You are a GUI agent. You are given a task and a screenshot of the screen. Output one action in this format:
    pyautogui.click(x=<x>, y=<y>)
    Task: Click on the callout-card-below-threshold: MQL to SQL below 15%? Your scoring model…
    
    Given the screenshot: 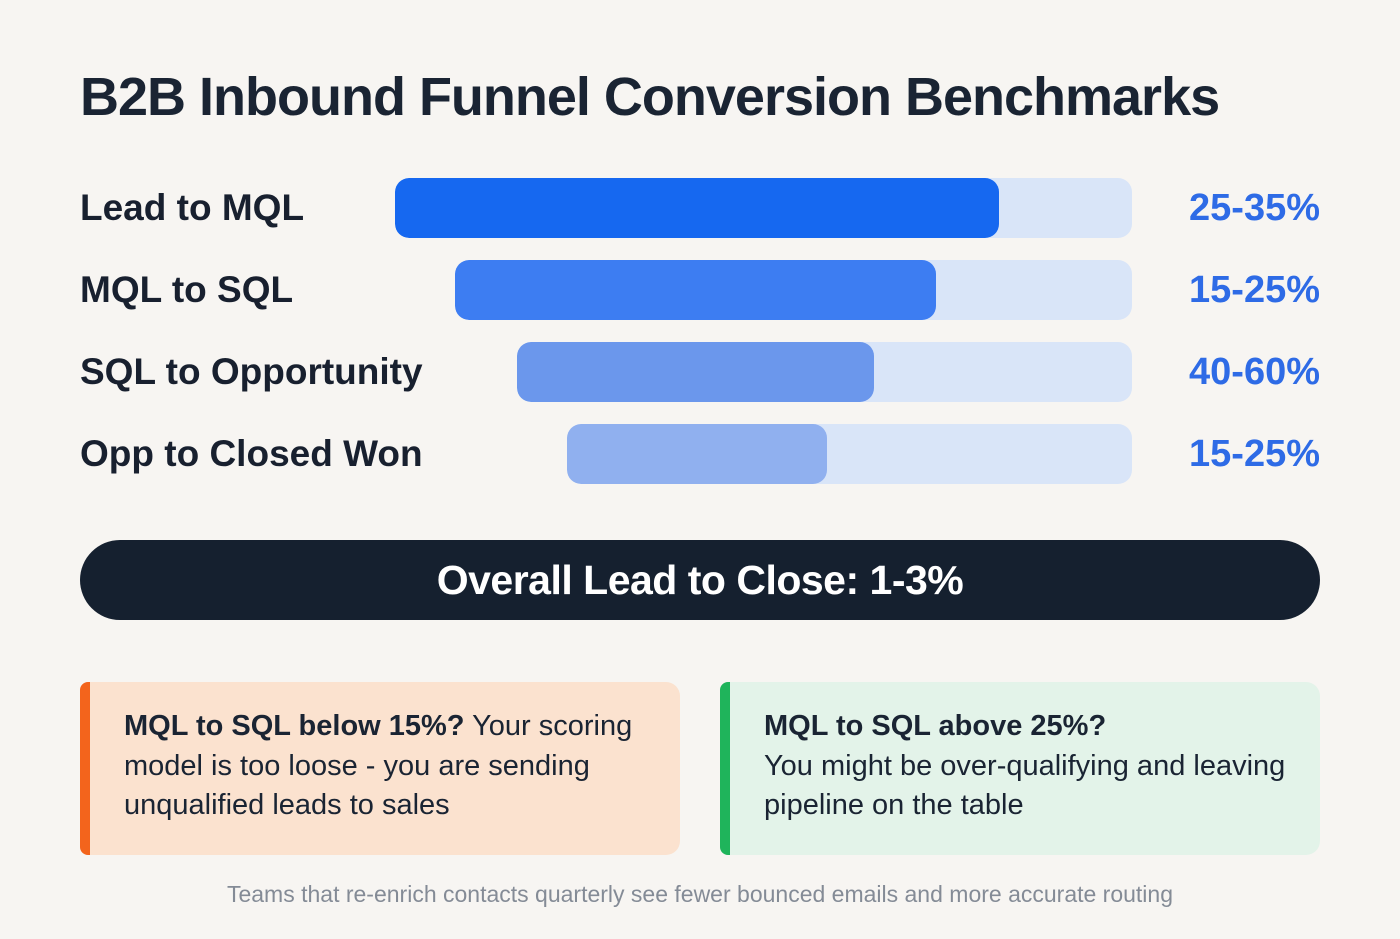 What is the action you would take?
    pyautogui.click(x=380, y=769)
    